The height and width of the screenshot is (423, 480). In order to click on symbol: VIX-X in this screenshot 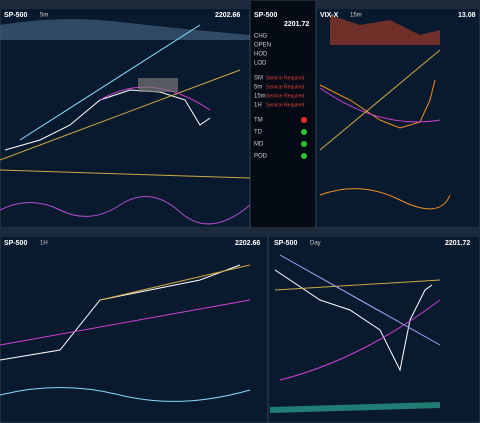, I will do `click(329, 15)`.